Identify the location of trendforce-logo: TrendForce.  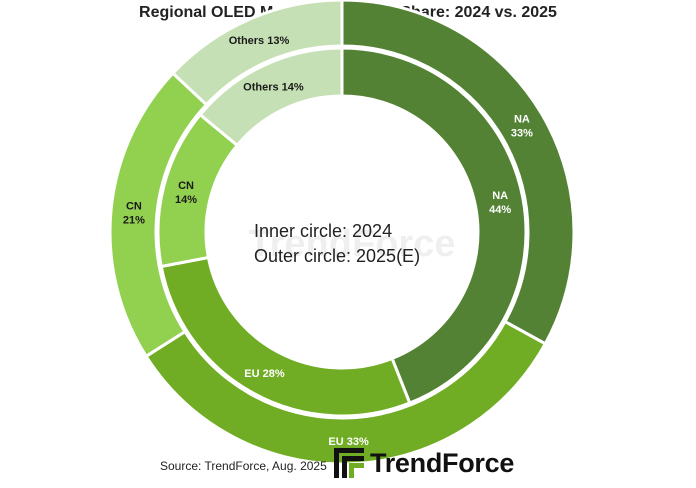
(424, 463).